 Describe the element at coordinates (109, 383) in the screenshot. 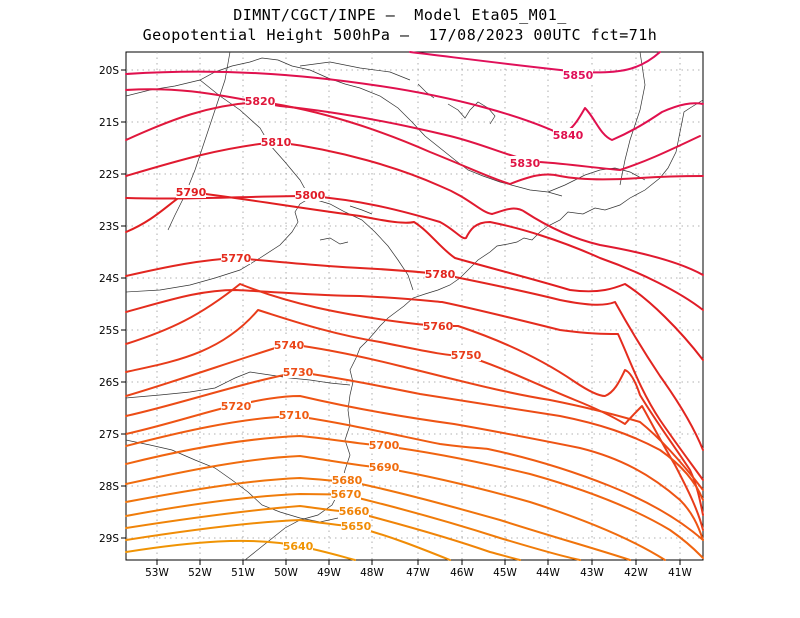

I see `lat-tick-label: 26S` at that location.